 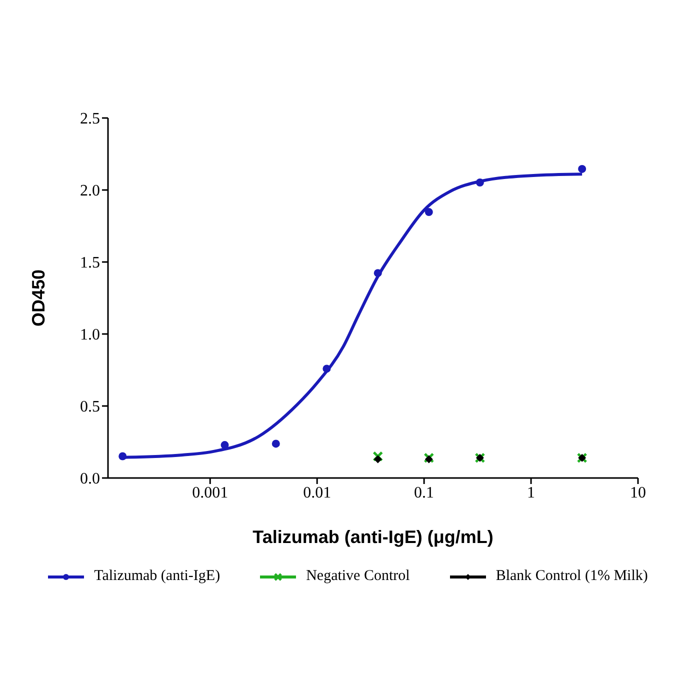 What do you see at coordinates (157, 576) in the screenshot?
I see `legend-label: Talizumab (anti-IgE)` at bounding box center [157, 576].